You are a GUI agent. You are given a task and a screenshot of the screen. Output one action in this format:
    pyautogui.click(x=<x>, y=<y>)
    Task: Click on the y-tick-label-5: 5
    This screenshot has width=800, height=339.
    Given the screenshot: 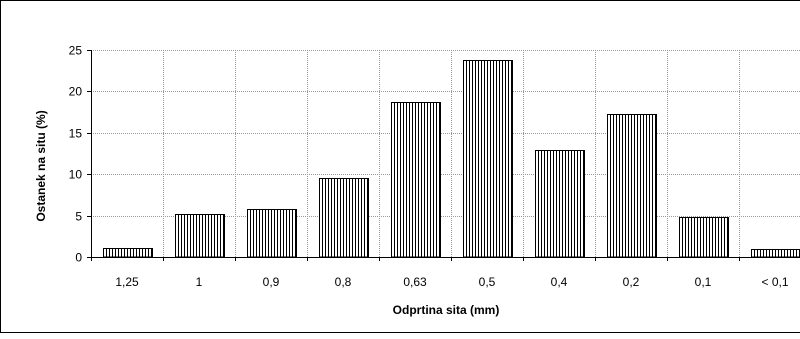 What is the action you would take?
    pyautogui.click(x=78, y=217)
    